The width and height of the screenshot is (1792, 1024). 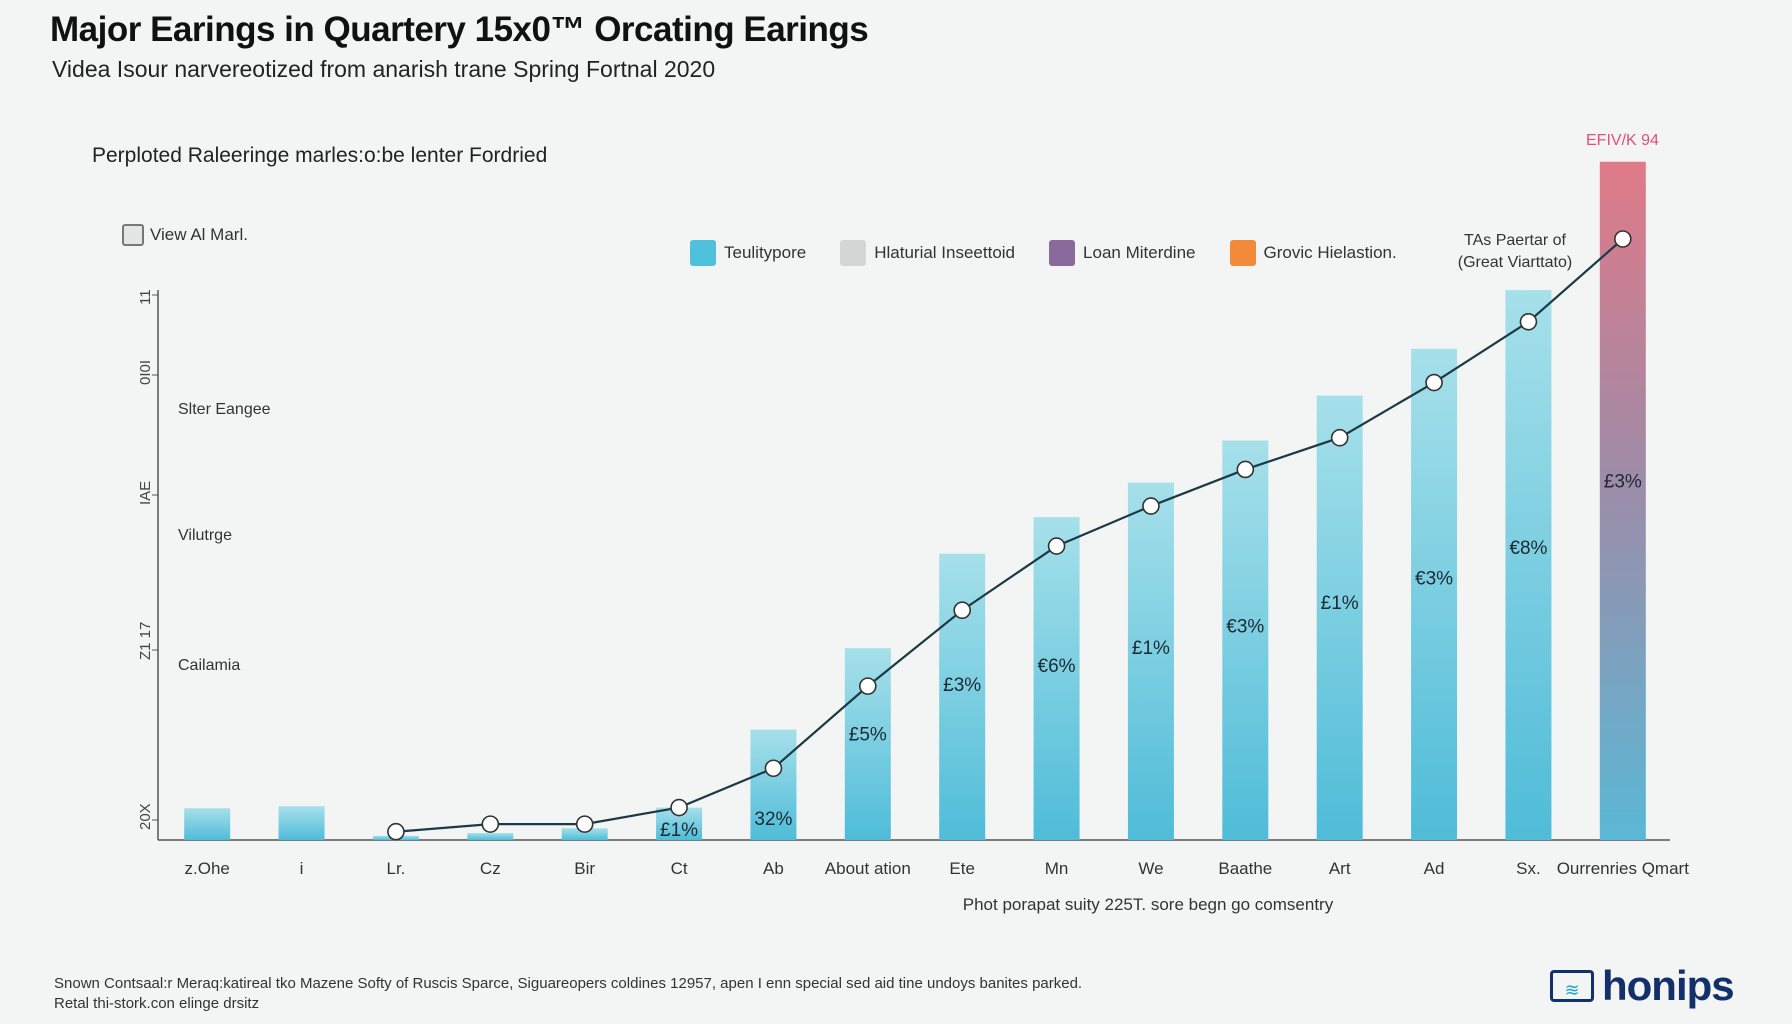 I want to click on legend-label: Teulitypore, so click(x=765, y=252).